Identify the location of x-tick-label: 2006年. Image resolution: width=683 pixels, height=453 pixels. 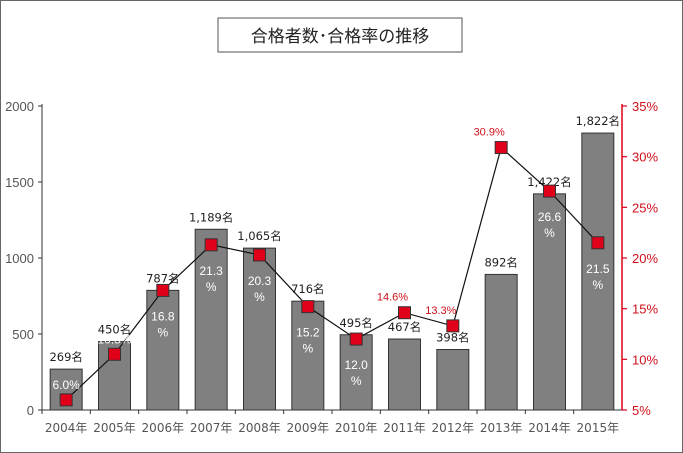
(163, 428).